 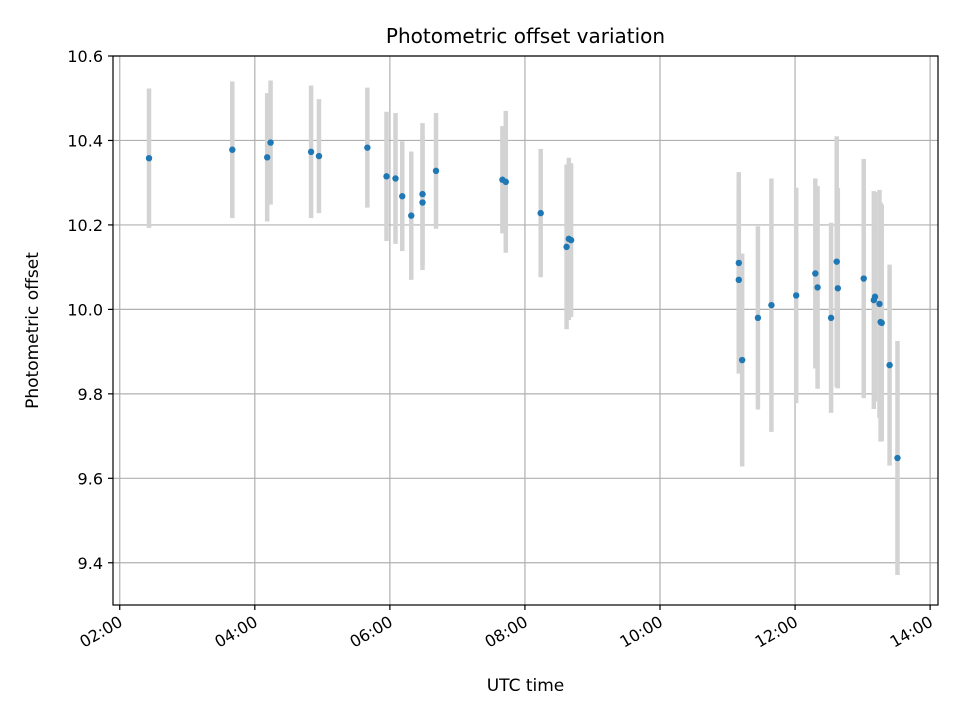 What do you see at coordinates (85, 225) in the screenshot?
I see `y-tick-label: 10.2` at bounding box center [85, 225].